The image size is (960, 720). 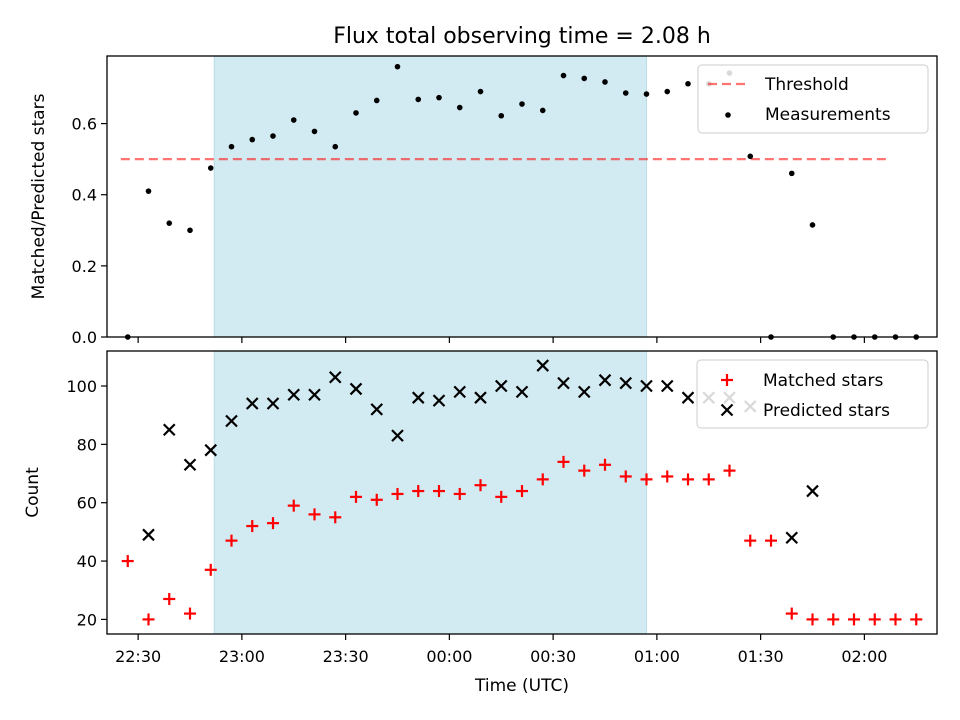 I want to click on count-y-label: Count, so click(x=33, y=492).